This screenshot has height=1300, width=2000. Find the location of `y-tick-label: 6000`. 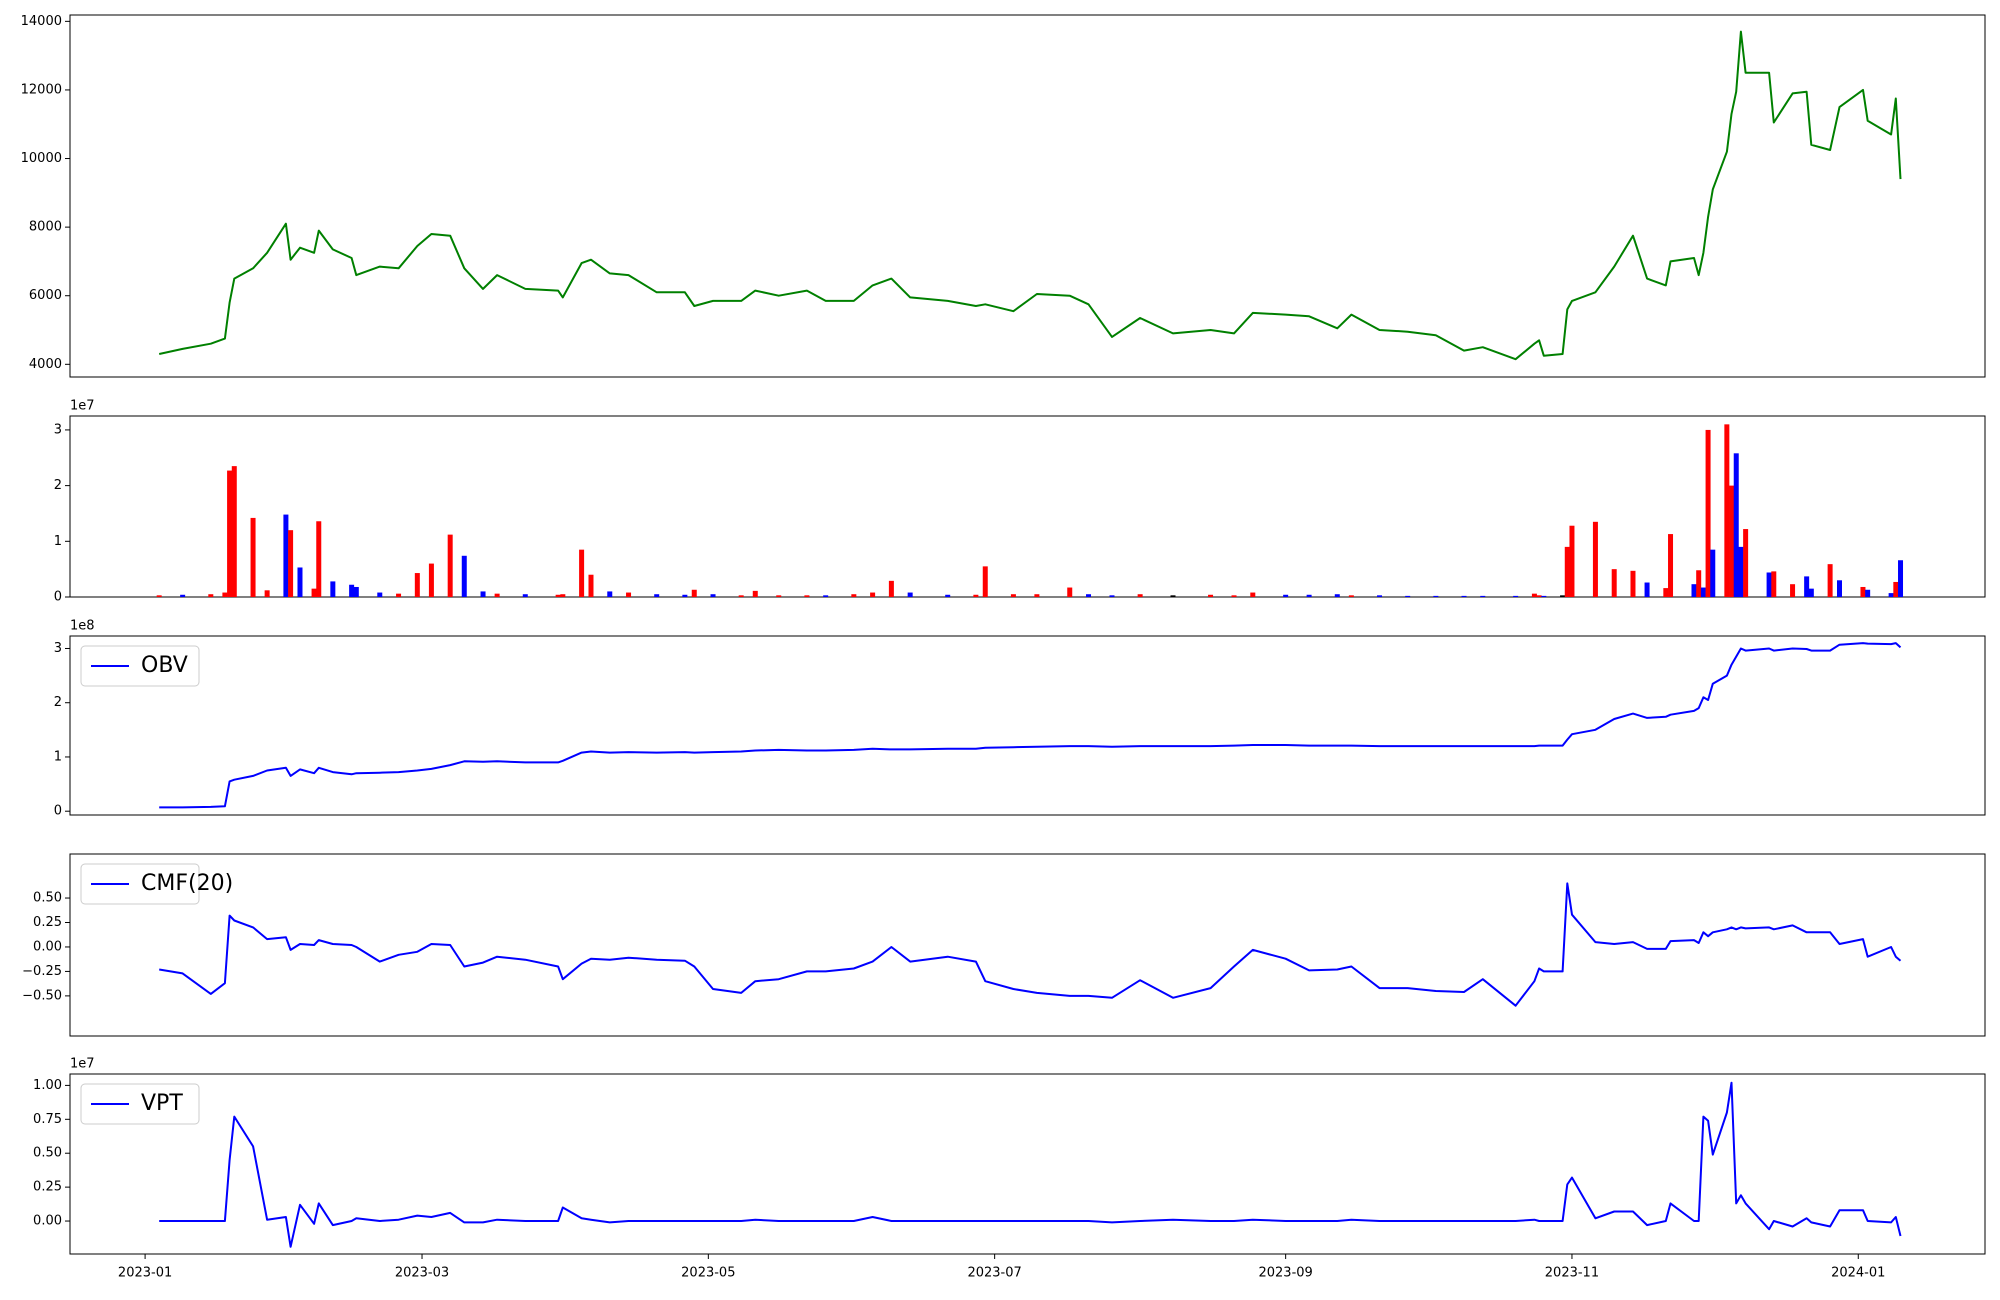

y-tick-label: 6000 is located at coordinates (45, 295).